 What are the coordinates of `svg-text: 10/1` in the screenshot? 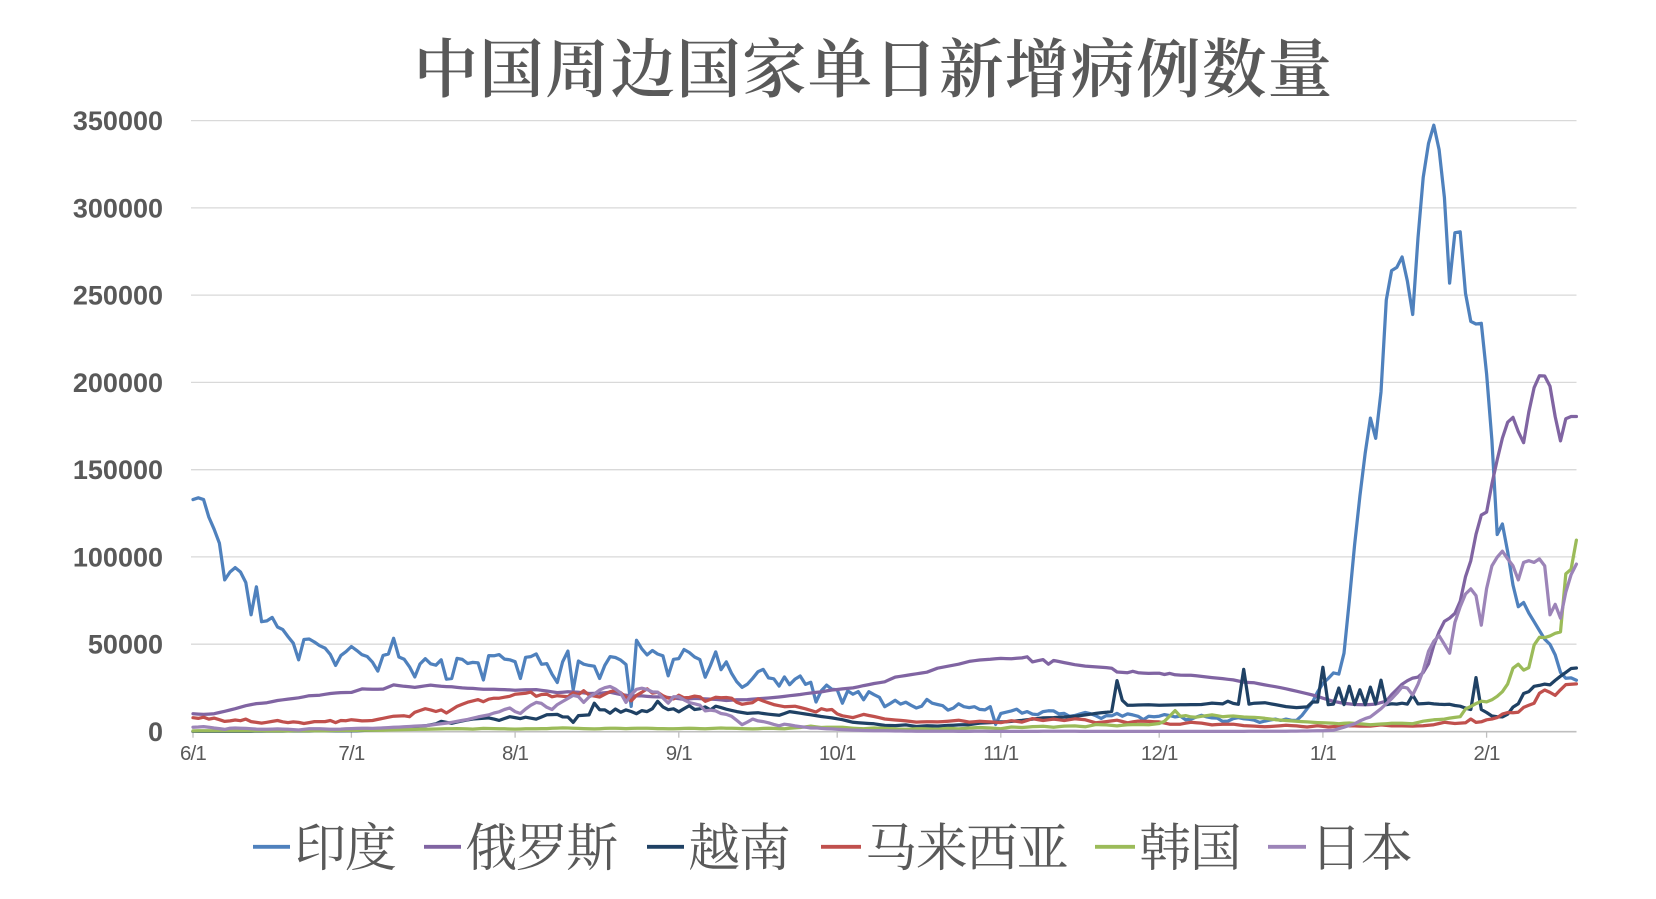 It's located at (837, 753).